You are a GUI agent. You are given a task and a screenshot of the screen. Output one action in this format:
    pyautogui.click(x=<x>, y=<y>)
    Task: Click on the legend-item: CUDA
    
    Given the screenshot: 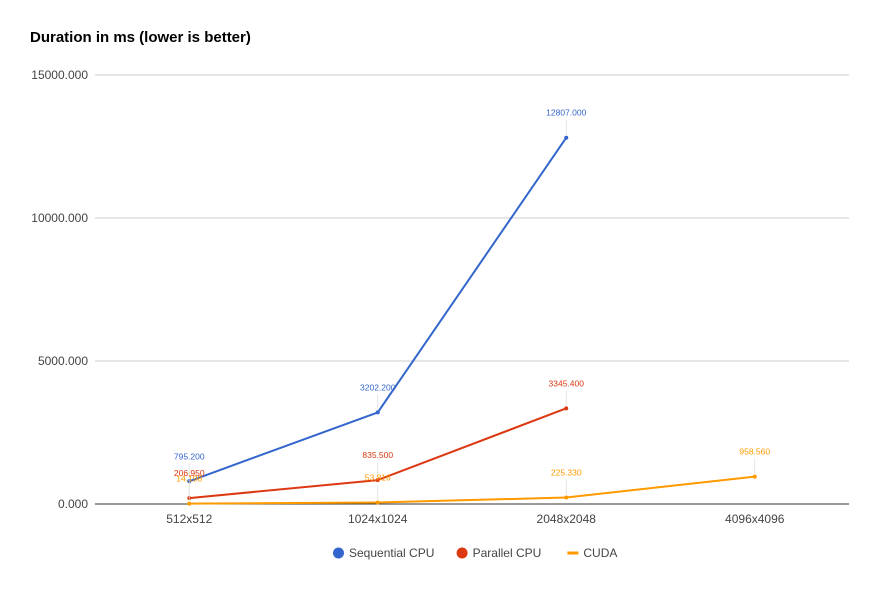 What is the action you would take?
    pyautogui.click(x=592, y=553)
    